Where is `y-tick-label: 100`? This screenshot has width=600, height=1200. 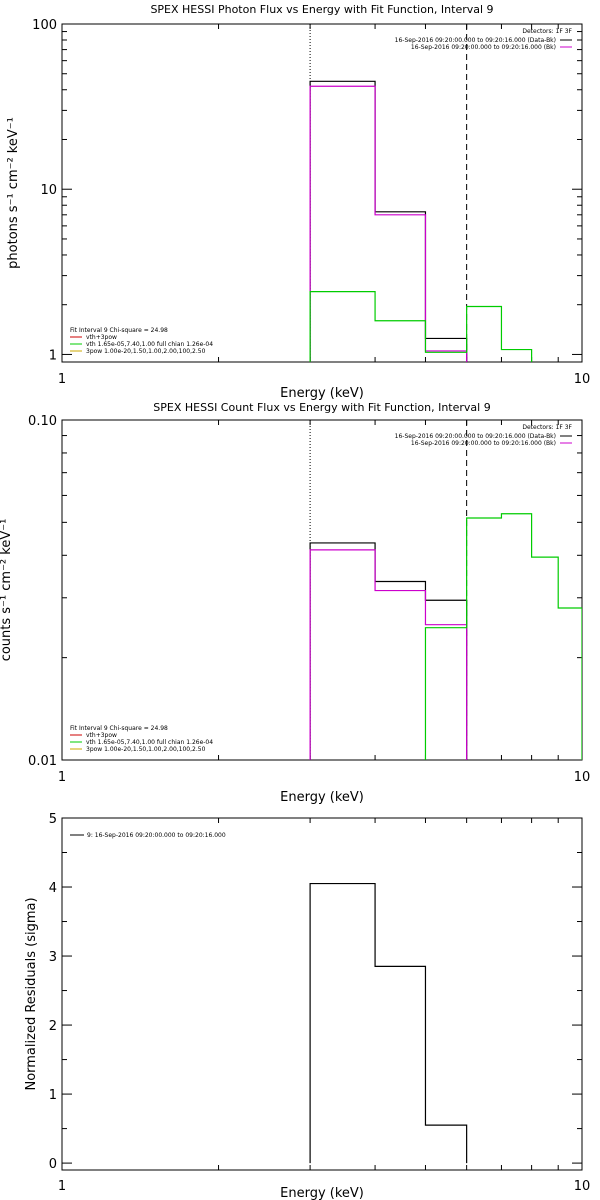
y-tick-label: 100 is located at coordinates (44, 25).